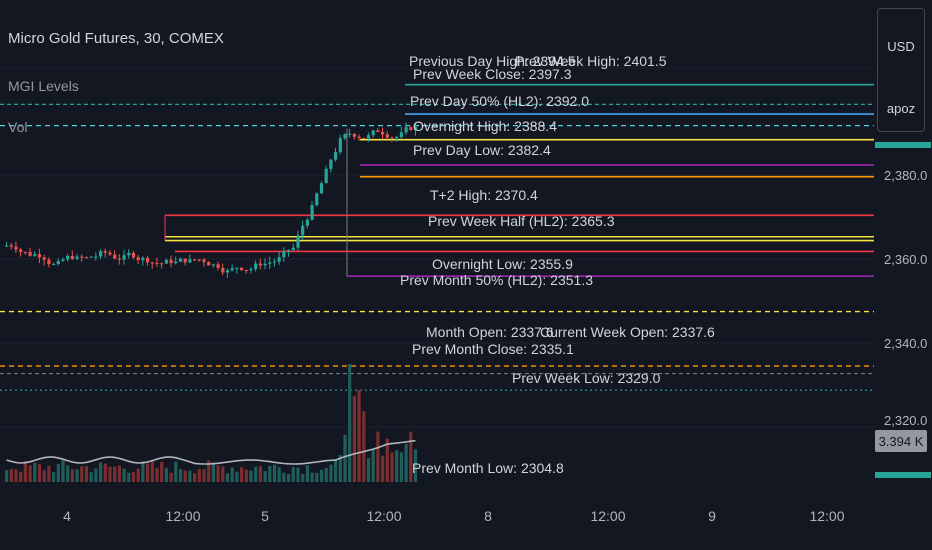  I want to click on level-label: Prev Week High: 2401.5, so click(591, 61).